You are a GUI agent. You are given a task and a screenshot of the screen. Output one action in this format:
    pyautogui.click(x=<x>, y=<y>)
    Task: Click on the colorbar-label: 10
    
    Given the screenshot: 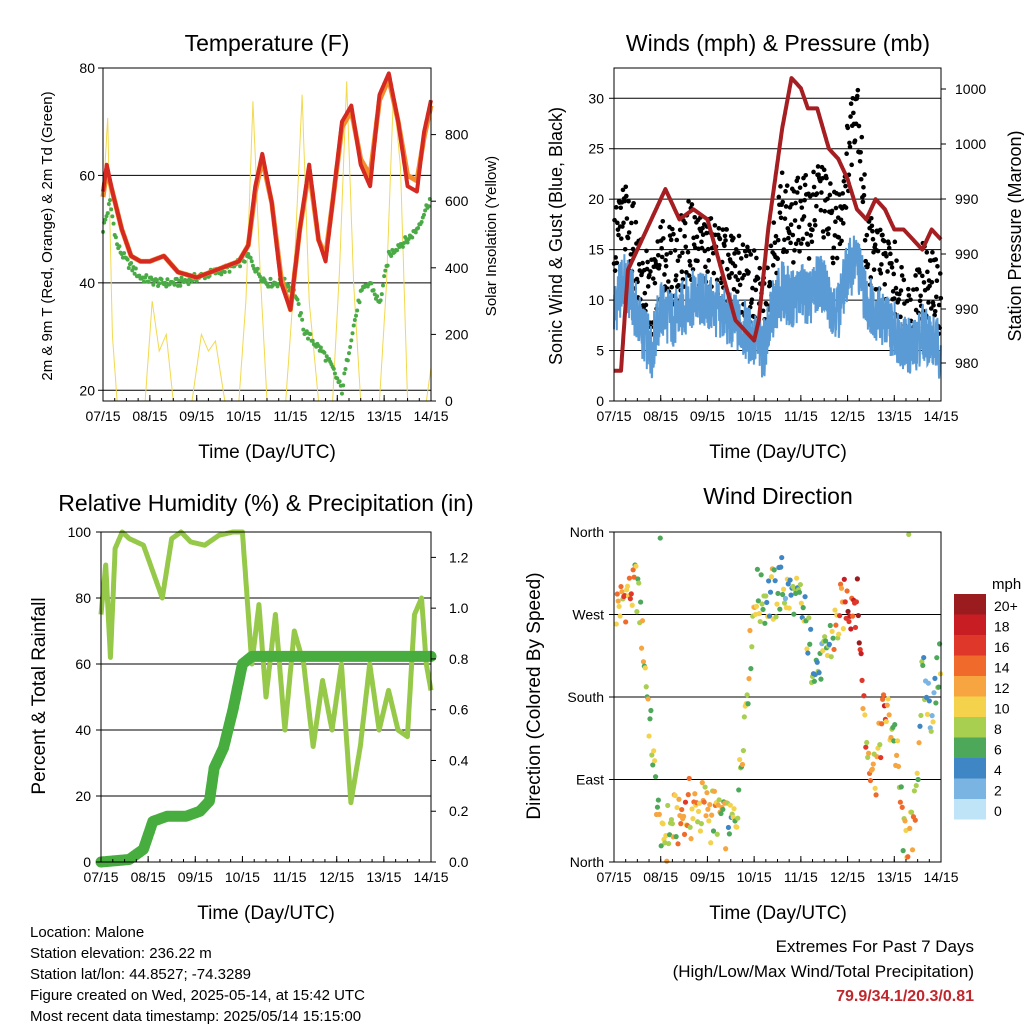 What is the action you would take?
    pyautogui.click(x=1002, y=709)
    